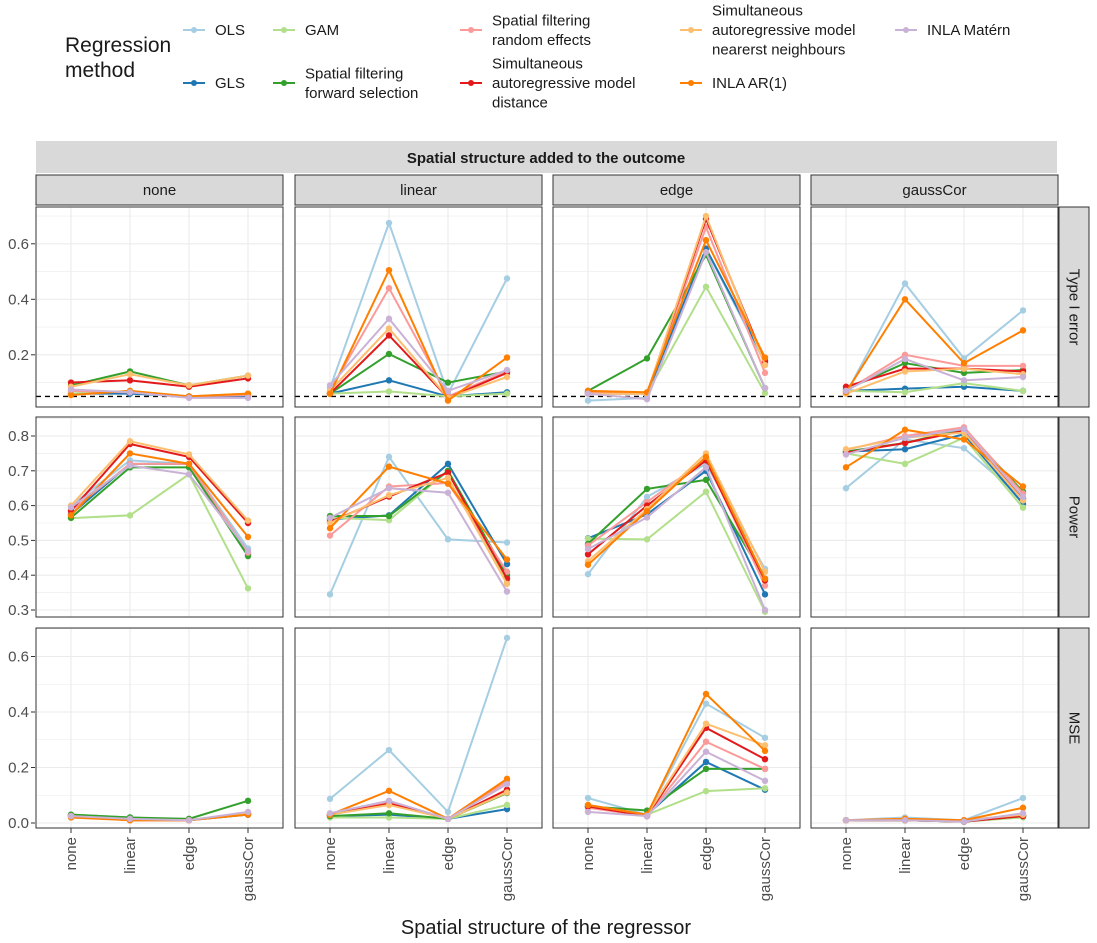 The width and height of the screenshot is (1097, 943). I want to click on panel, so click(418, 517).